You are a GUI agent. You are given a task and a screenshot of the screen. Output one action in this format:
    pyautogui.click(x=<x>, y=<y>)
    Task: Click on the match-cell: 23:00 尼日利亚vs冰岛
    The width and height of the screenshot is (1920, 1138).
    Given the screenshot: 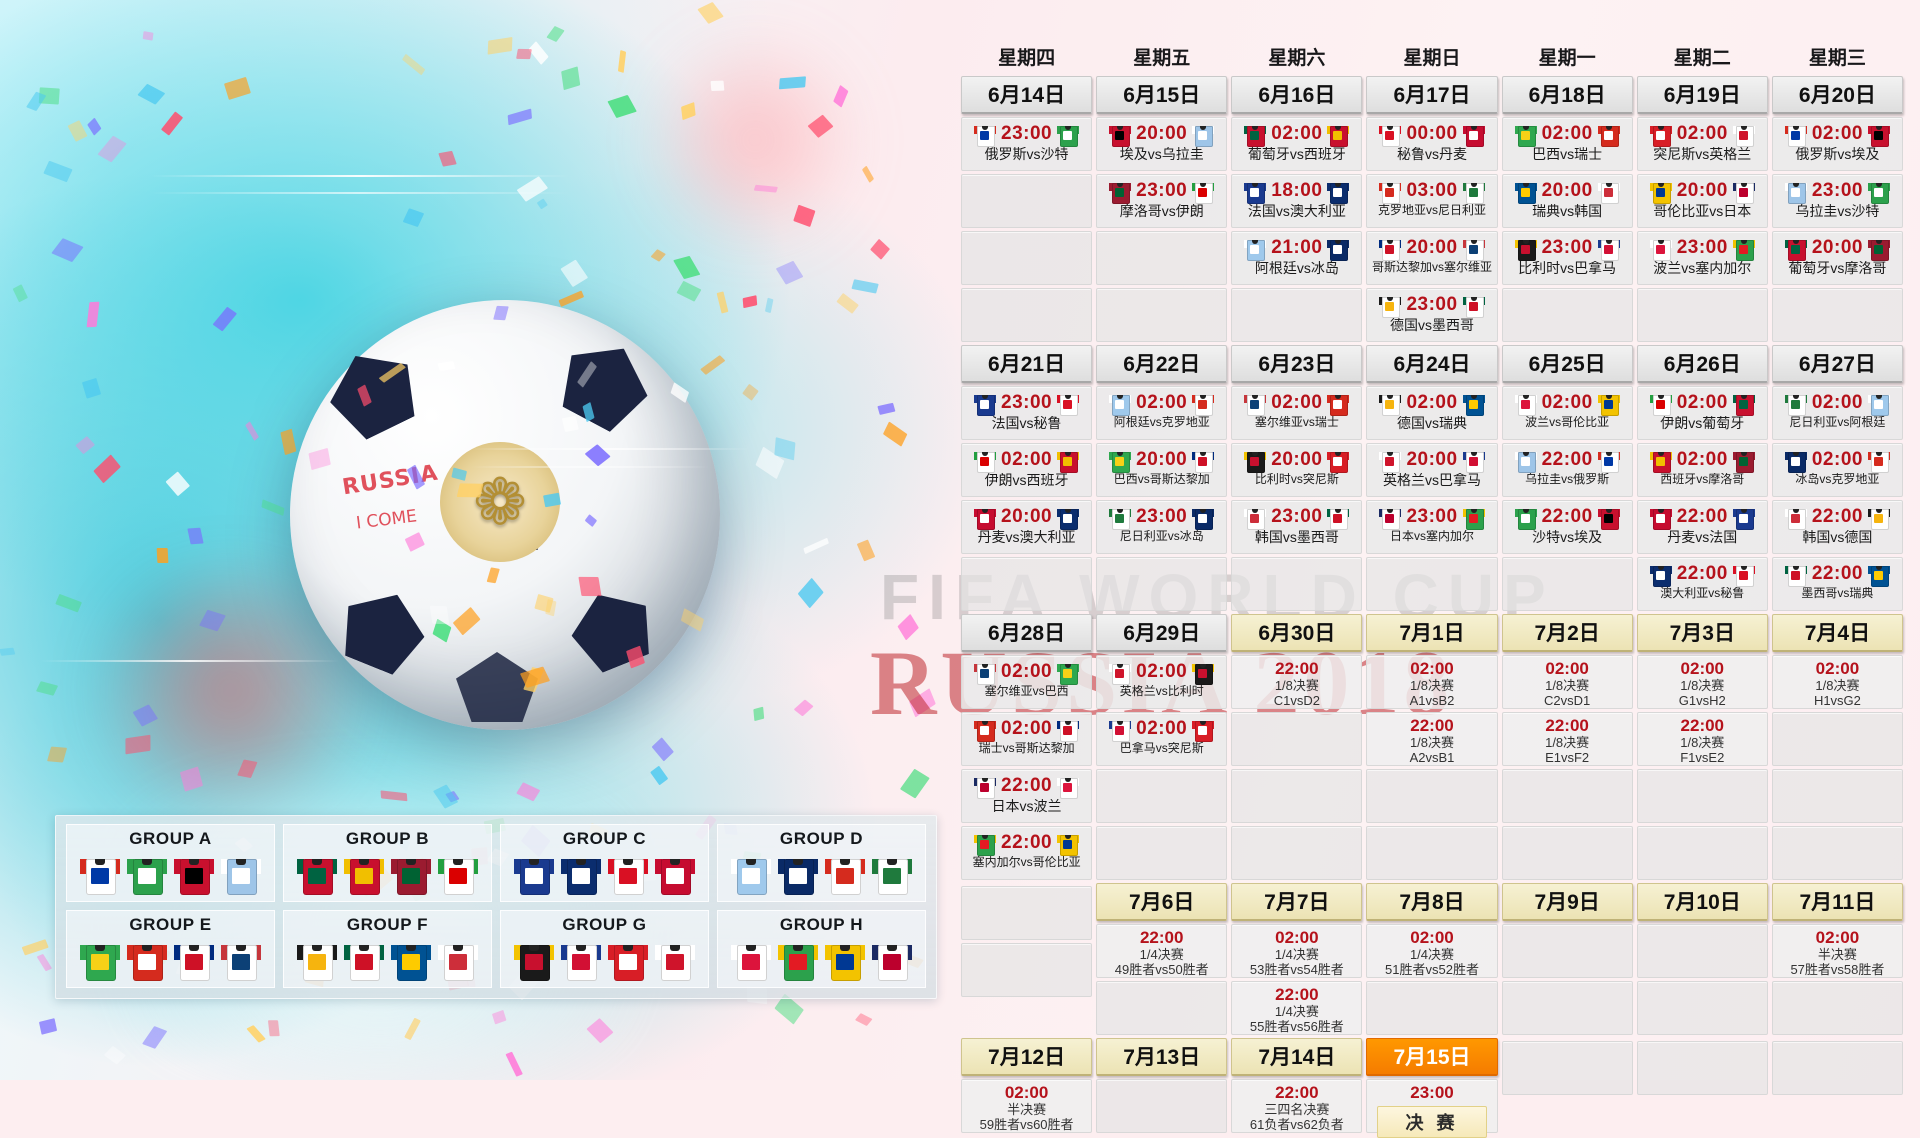 What is the action you would take?
    pyautogui.click(x=1162, y=527)
    